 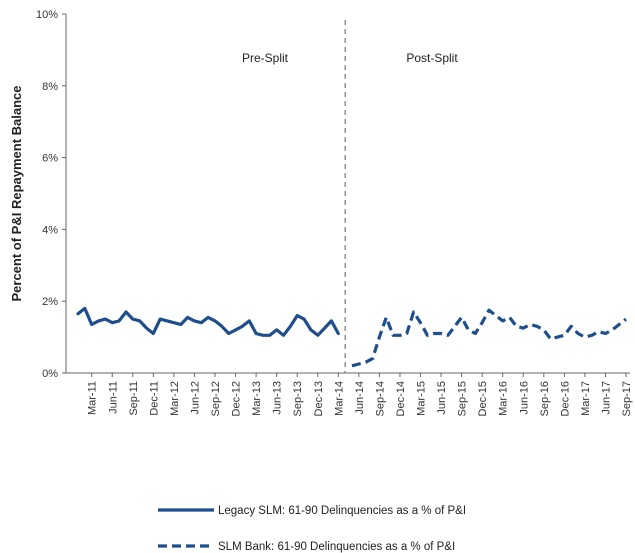 What do you see at coordinates (432, 58) in the screenshot?
I see `annotation-post-split: Post-Split` at bounding box center [432, 58].